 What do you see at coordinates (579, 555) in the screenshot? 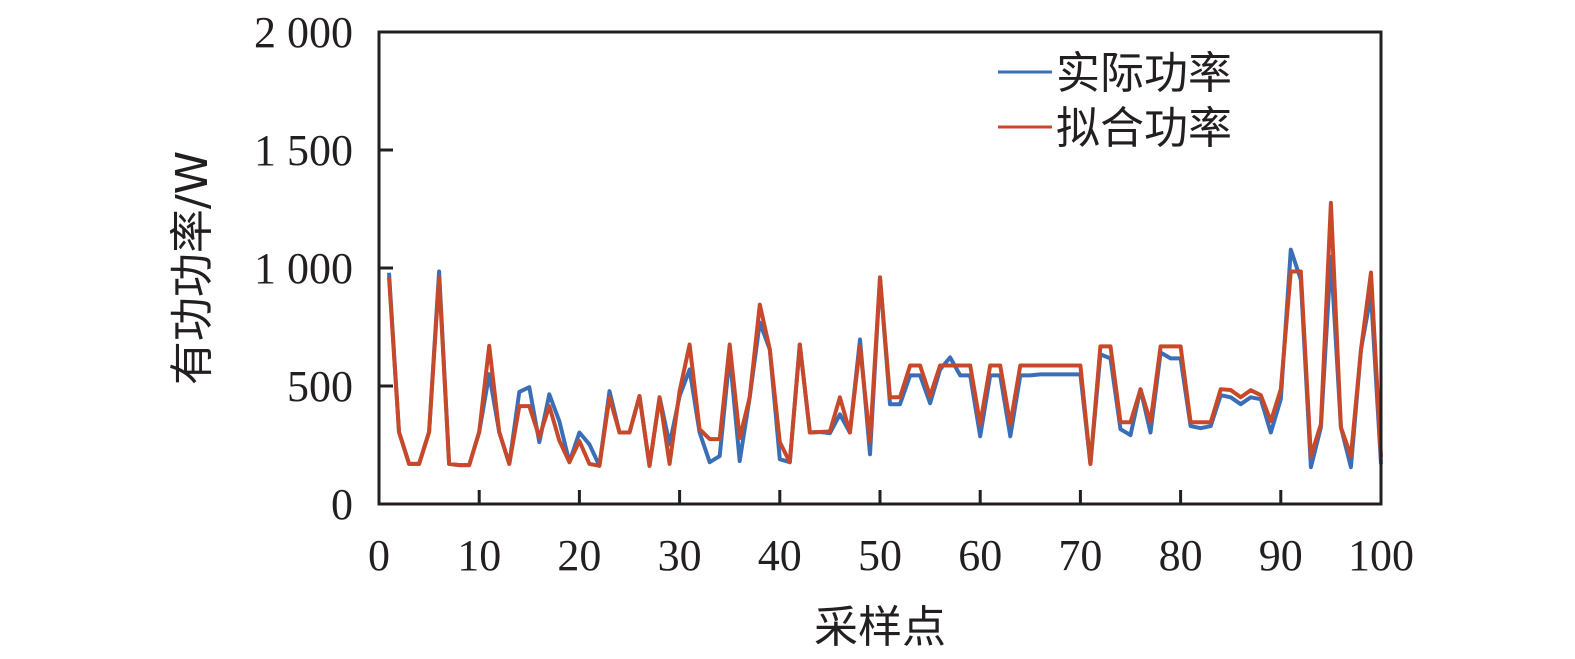
I see `x-tick-label: 20` at bounding box center [579, 555].